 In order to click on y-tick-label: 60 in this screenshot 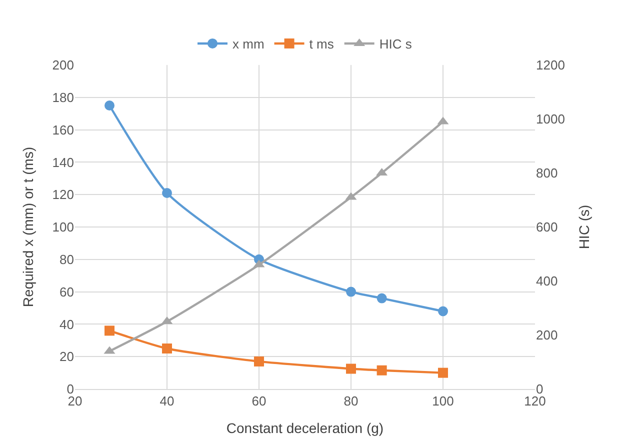, I will do `click(67, 292)`.